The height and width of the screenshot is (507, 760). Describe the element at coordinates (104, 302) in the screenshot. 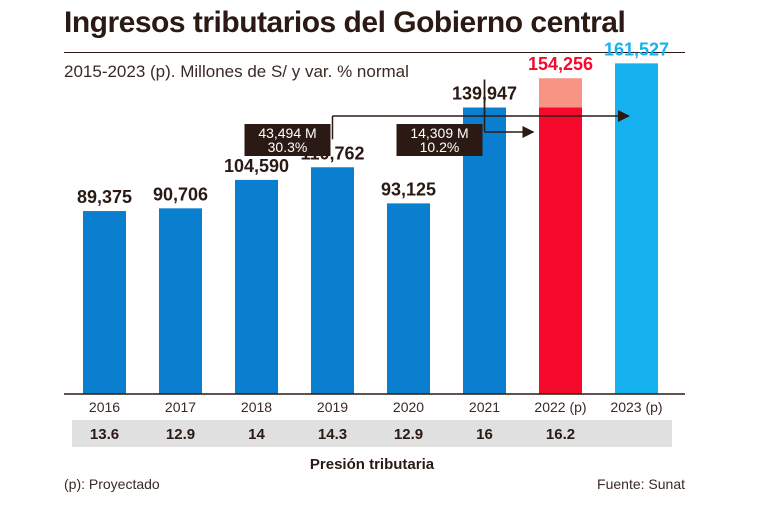

I see `bar-2016` at that location.